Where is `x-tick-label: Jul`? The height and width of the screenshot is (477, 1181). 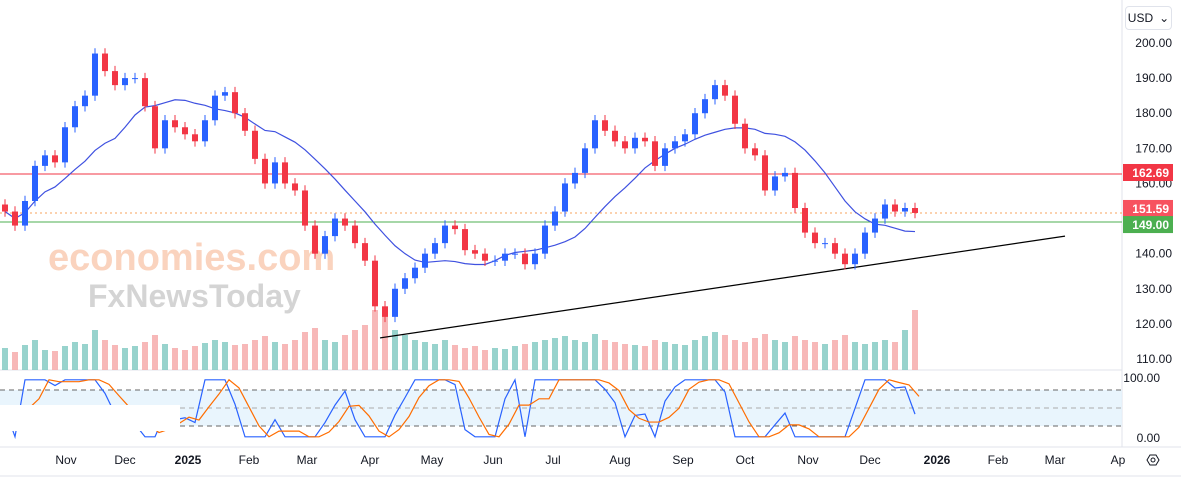
x-tick-label: Jul is located at coordinates (552, 460).